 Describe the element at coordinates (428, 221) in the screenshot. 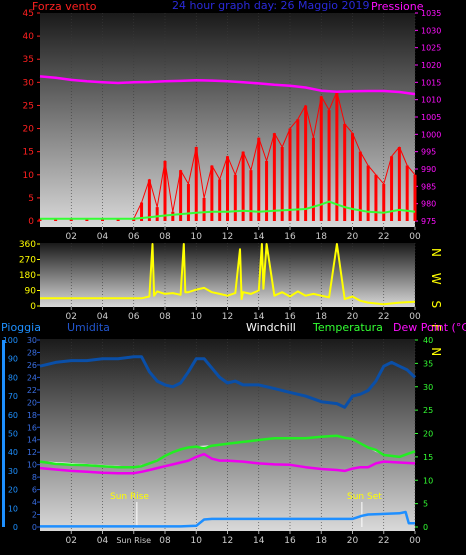

I see `y-tick-label: 975` at that location.